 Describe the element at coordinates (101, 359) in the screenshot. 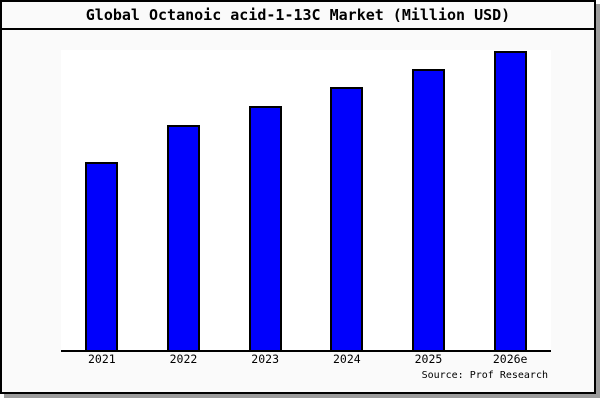

I see `x-tick-label-2021: 2021` at that location.